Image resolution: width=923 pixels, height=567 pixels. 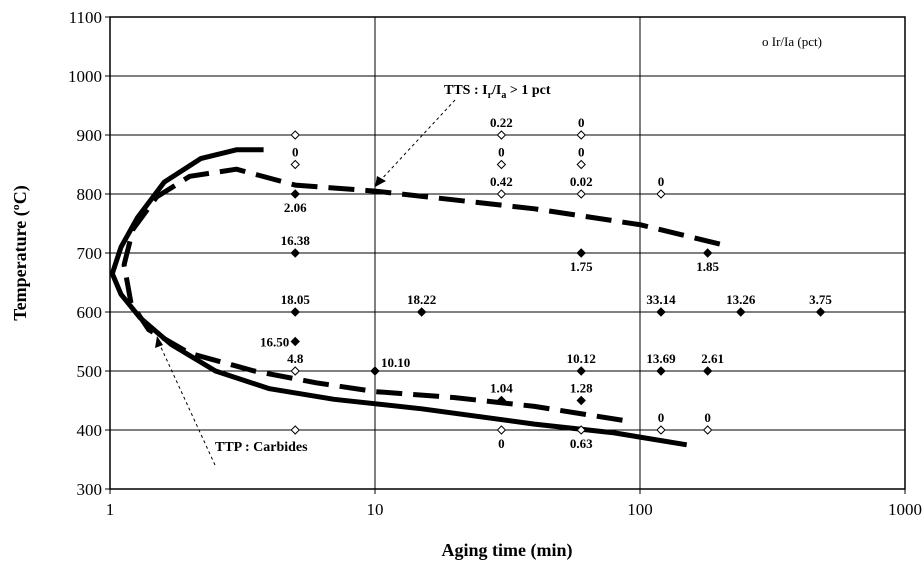 I want to click on y-tick-label: 300, so click(x=90, y=489).